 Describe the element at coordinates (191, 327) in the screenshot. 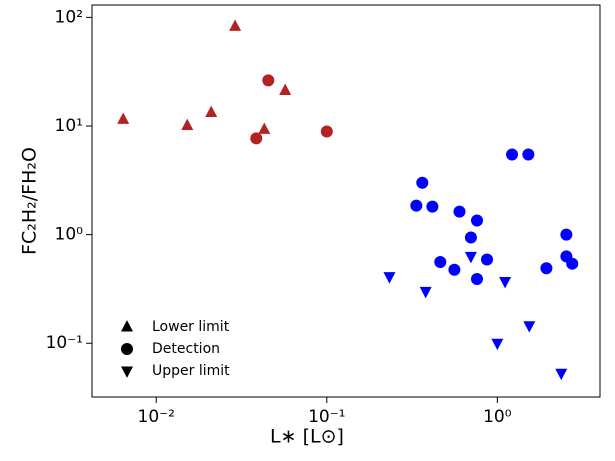

I see `legend-label: Lower limit` at that location.